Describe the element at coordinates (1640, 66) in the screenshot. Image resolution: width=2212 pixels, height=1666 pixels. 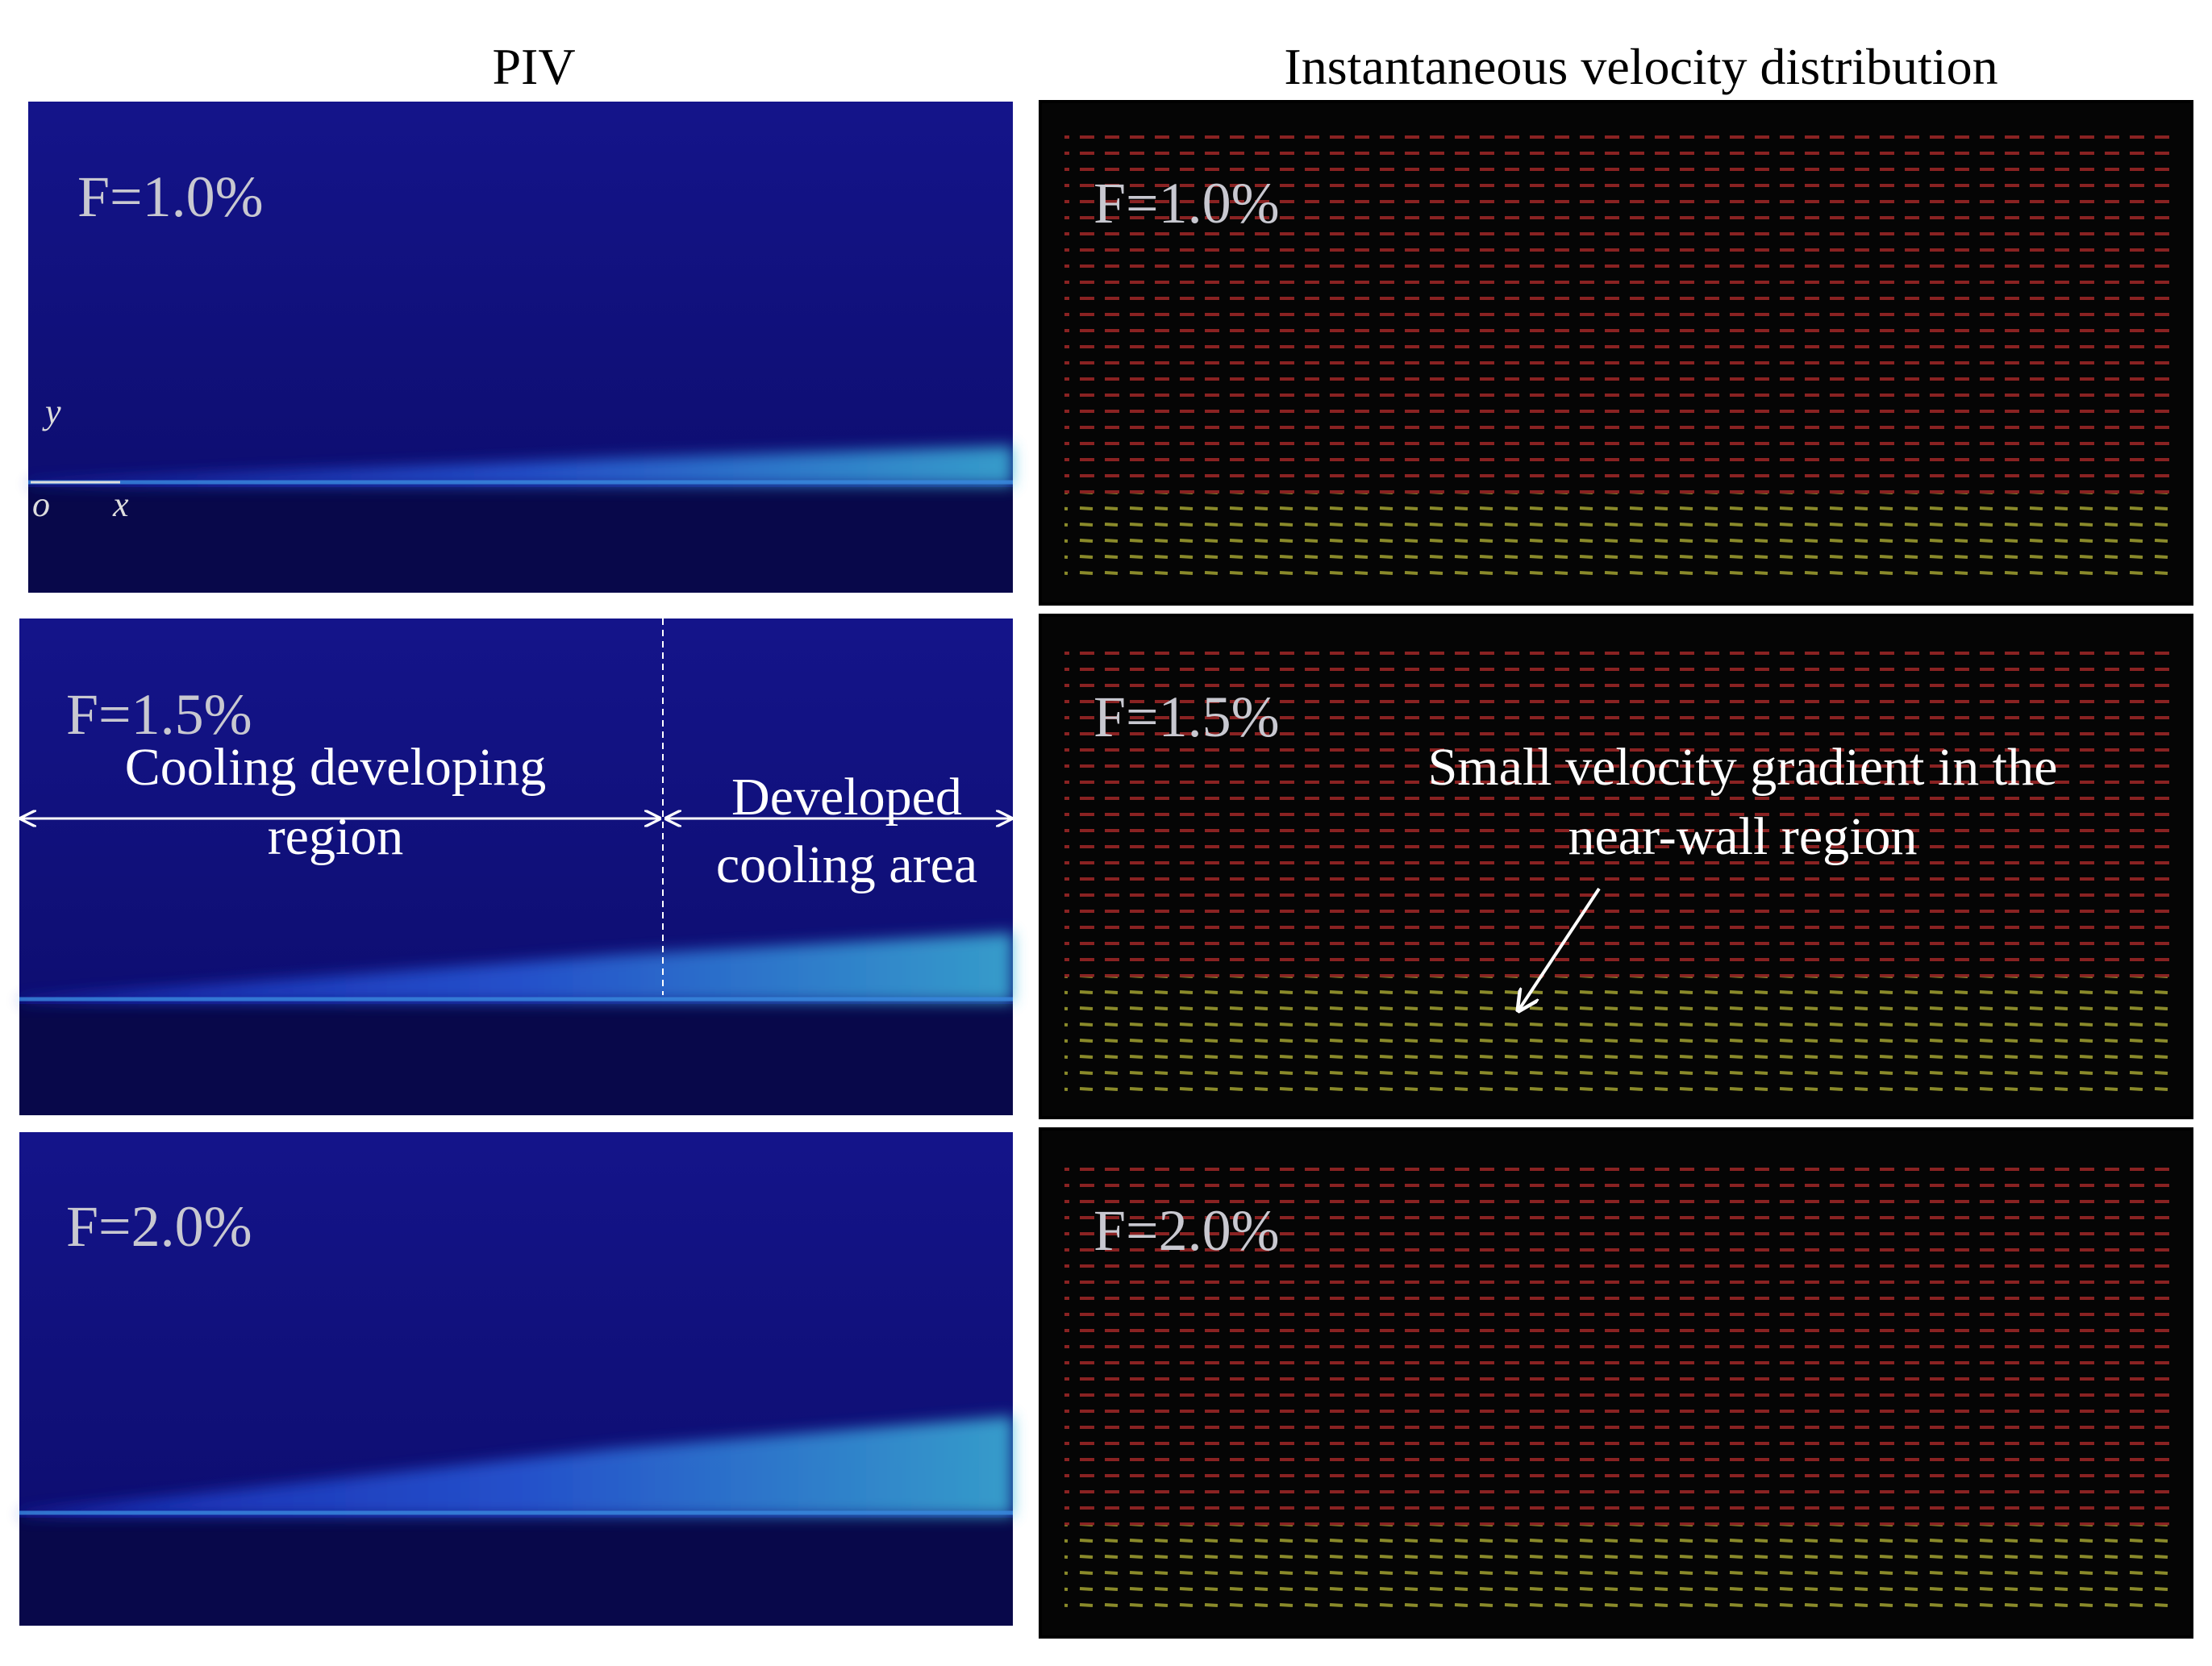
I see `column-title: Instantaneous velocity distribution` at that location.